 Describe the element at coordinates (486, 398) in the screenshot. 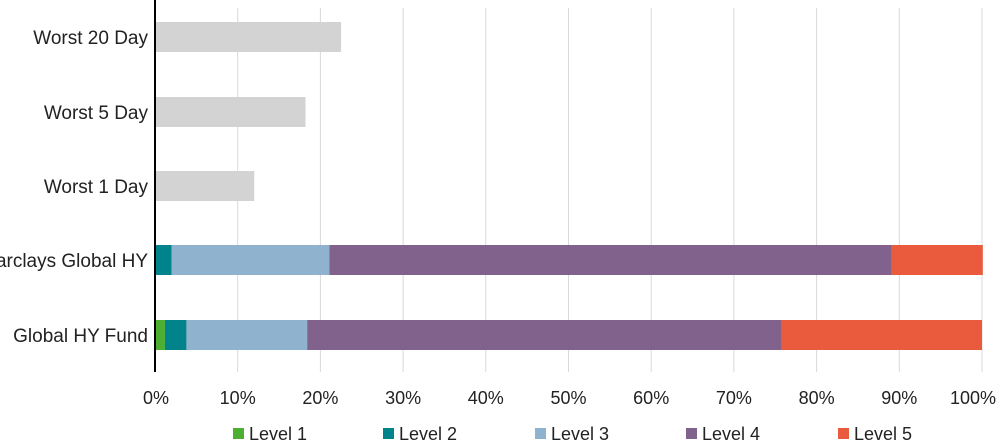

I see `x-tick-label-4: 40%` at that location.